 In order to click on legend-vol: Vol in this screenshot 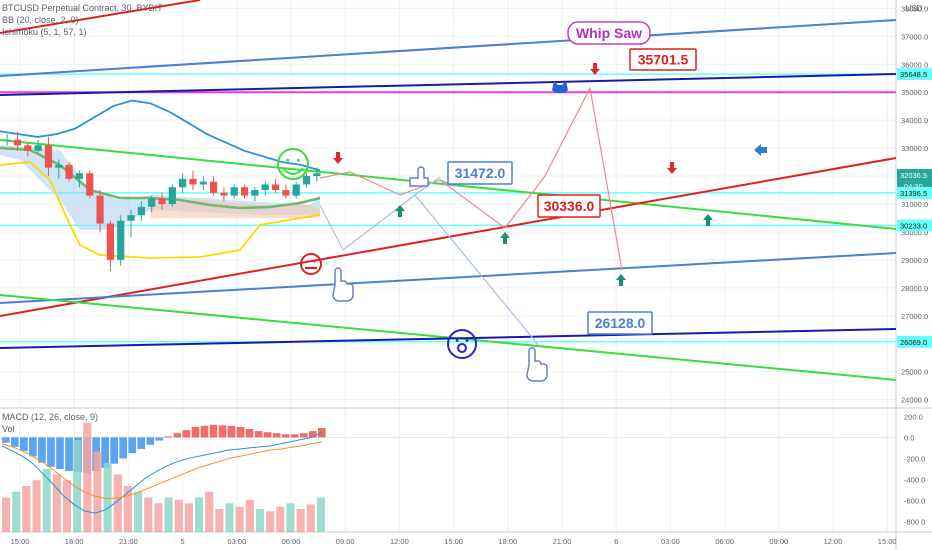, I will do `click(8, 429)`.